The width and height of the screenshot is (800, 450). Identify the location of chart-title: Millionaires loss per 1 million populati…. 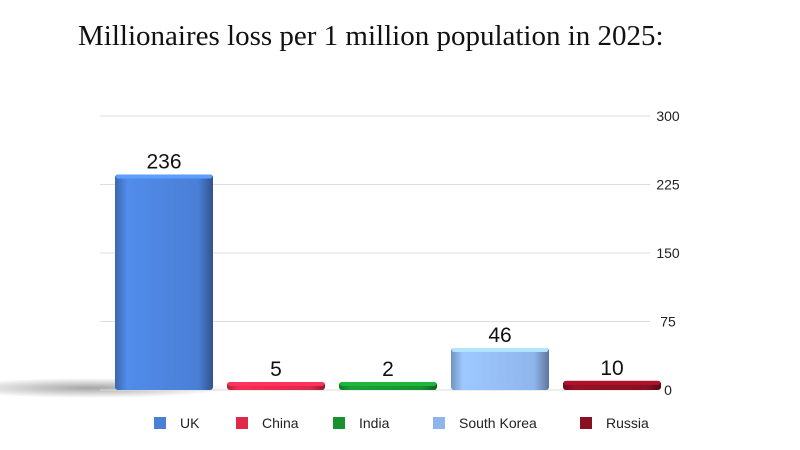
(371, 36).